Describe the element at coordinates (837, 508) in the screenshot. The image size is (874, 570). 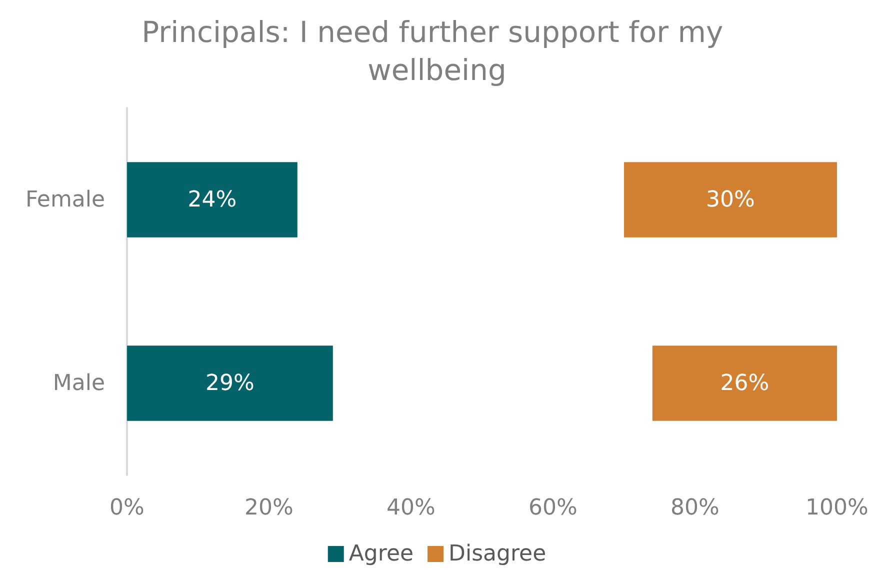
I see `x-tick-label: 100%` at that location.